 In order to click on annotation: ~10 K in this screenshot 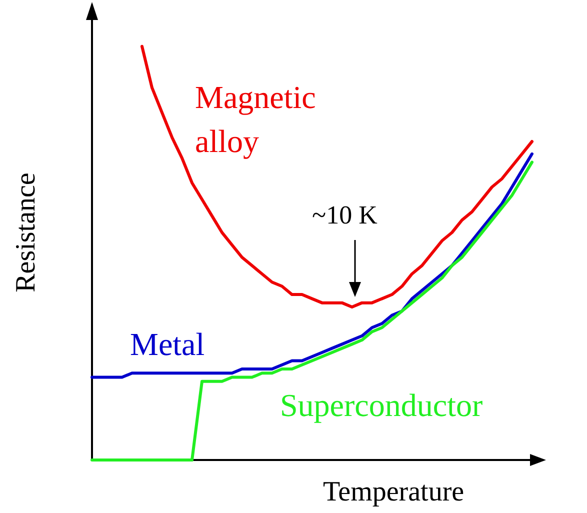, I will do `click(345, 215)`.